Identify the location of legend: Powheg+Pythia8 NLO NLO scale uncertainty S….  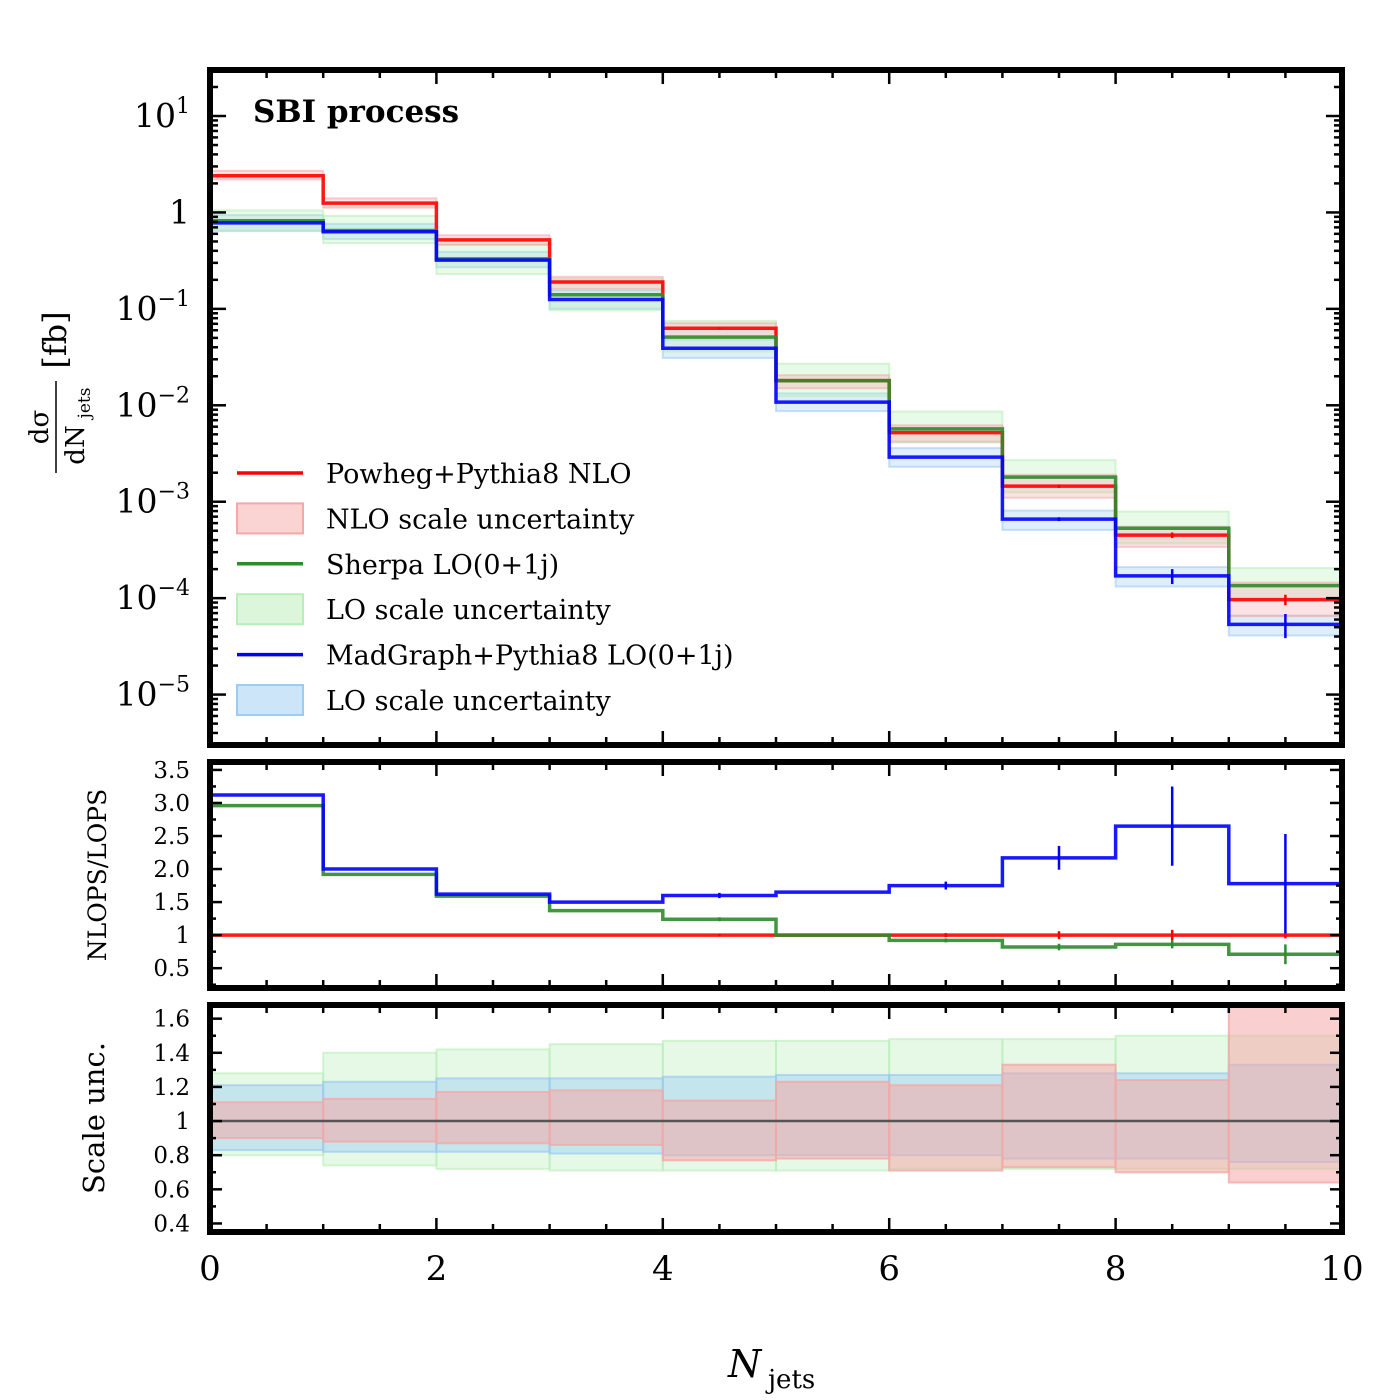
(485, 588).